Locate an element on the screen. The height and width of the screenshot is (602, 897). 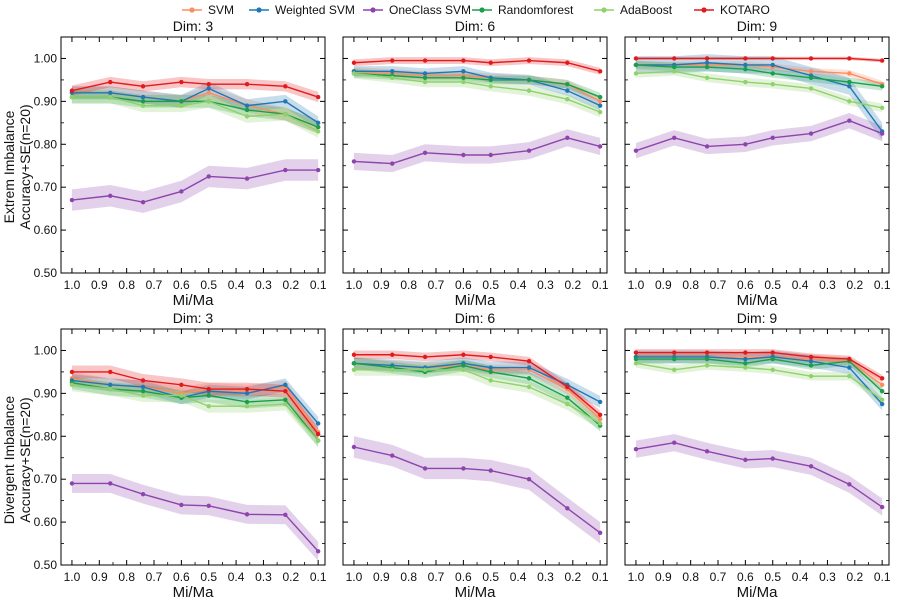
legend-label: OneClass SVM is located at coordinates (430, 10).